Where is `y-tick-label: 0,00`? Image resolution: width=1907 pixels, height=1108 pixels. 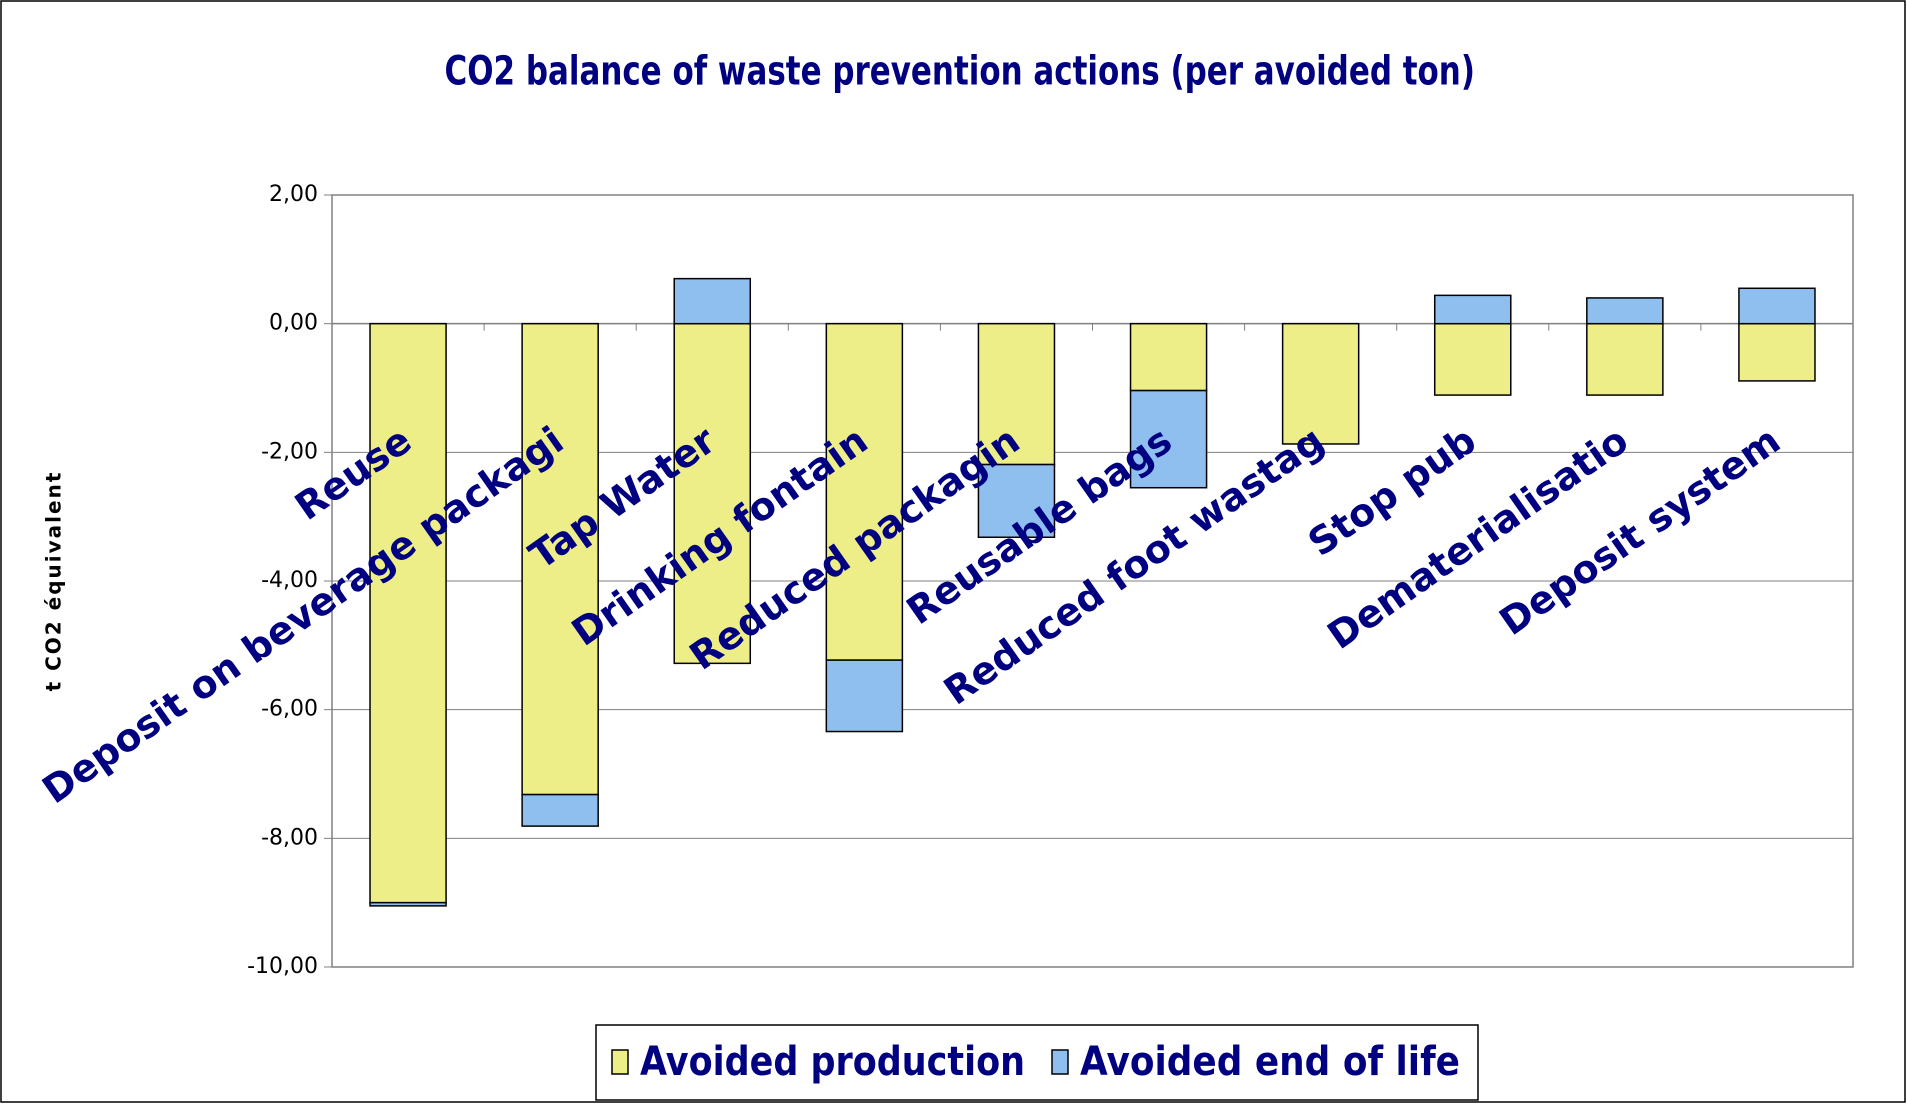
y-tick-label: 0,00 is located at coordinates (293, 323).